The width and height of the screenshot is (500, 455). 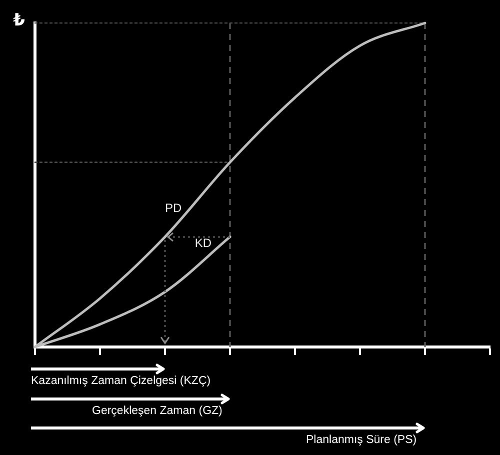 What do you see at coordinates (157, 411) in the screenshot?
I see `text: Gerçekleşen Zaman (GZ)` at bounding box center [157, 411].